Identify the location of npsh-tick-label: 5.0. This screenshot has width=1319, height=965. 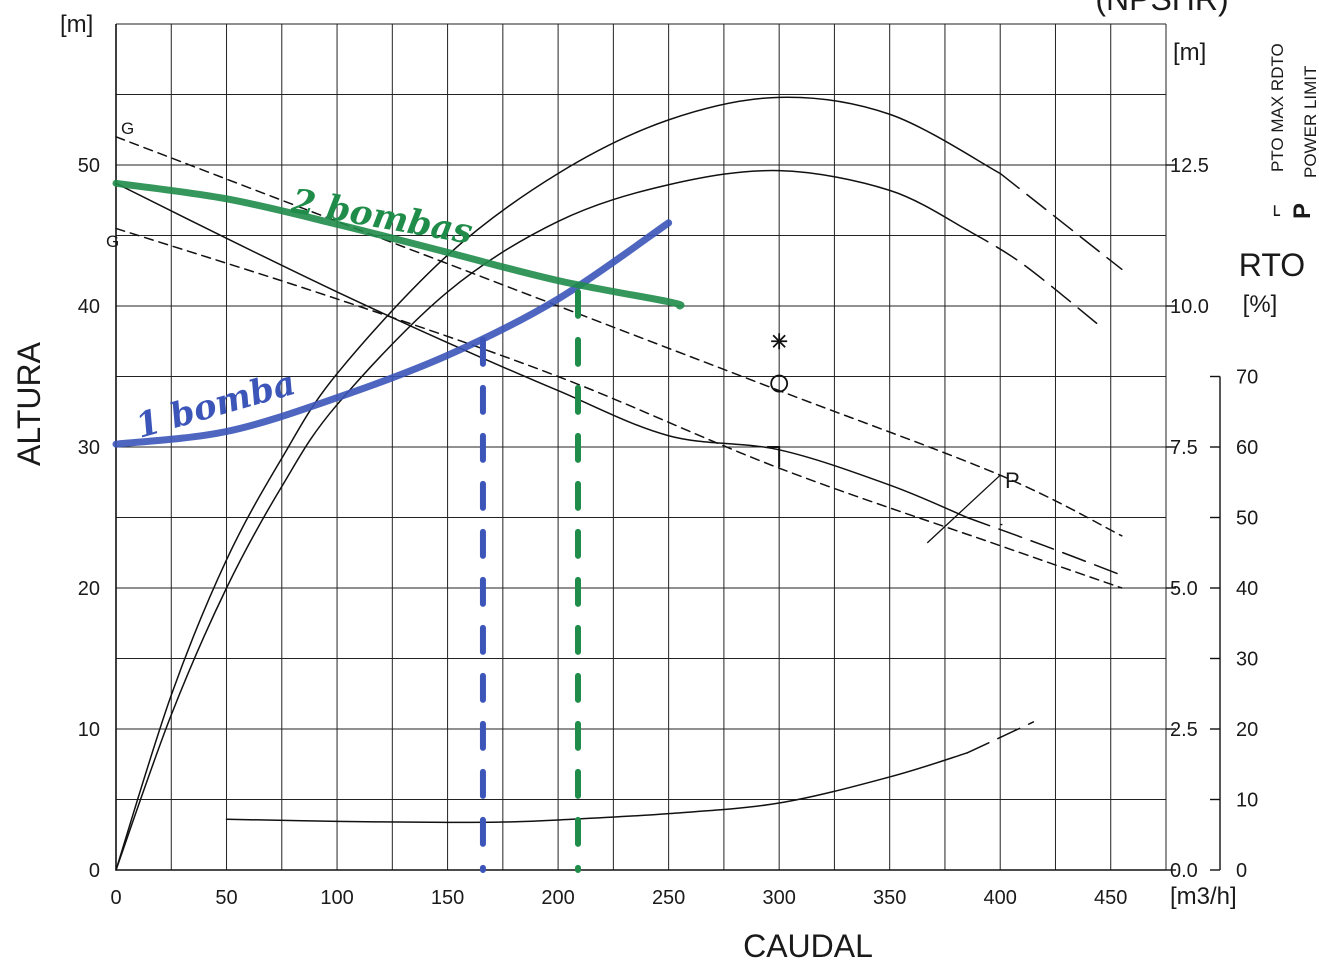
(1184, 589).